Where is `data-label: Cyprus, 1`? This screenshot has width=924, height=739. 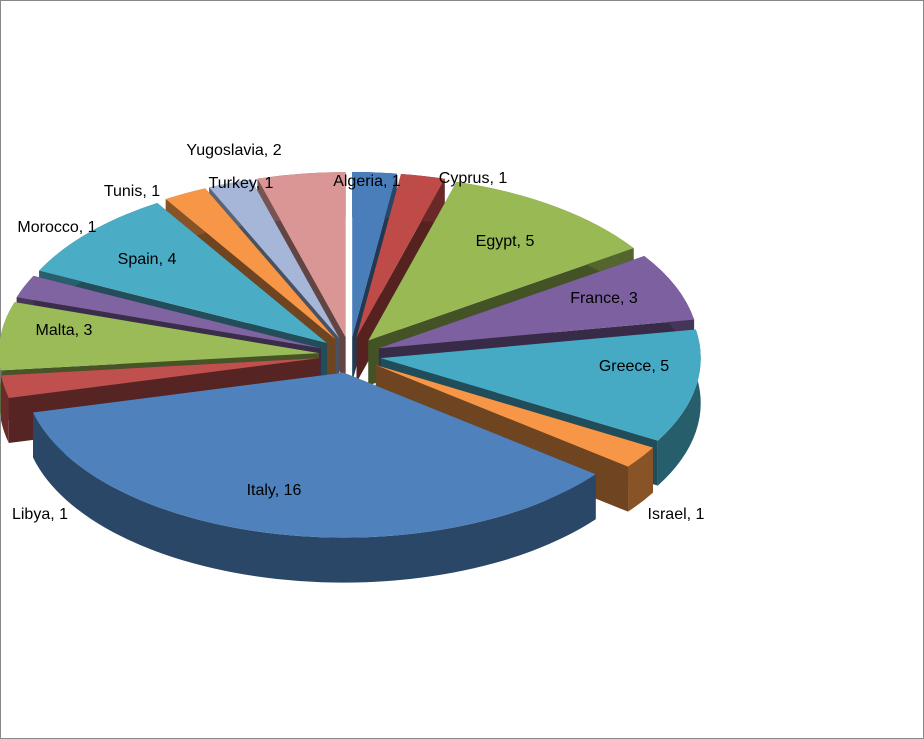 data-label: Cyprus, 1 is located at coordinates (473, 178).